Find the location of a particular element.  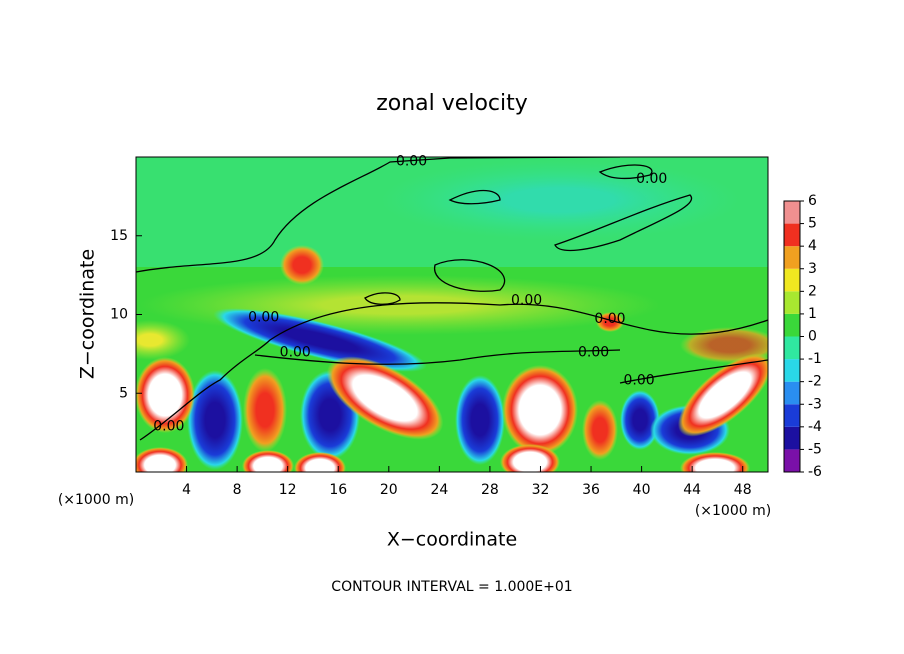

colorbar-tick-label: -3 is located at coordinates (815, 404).